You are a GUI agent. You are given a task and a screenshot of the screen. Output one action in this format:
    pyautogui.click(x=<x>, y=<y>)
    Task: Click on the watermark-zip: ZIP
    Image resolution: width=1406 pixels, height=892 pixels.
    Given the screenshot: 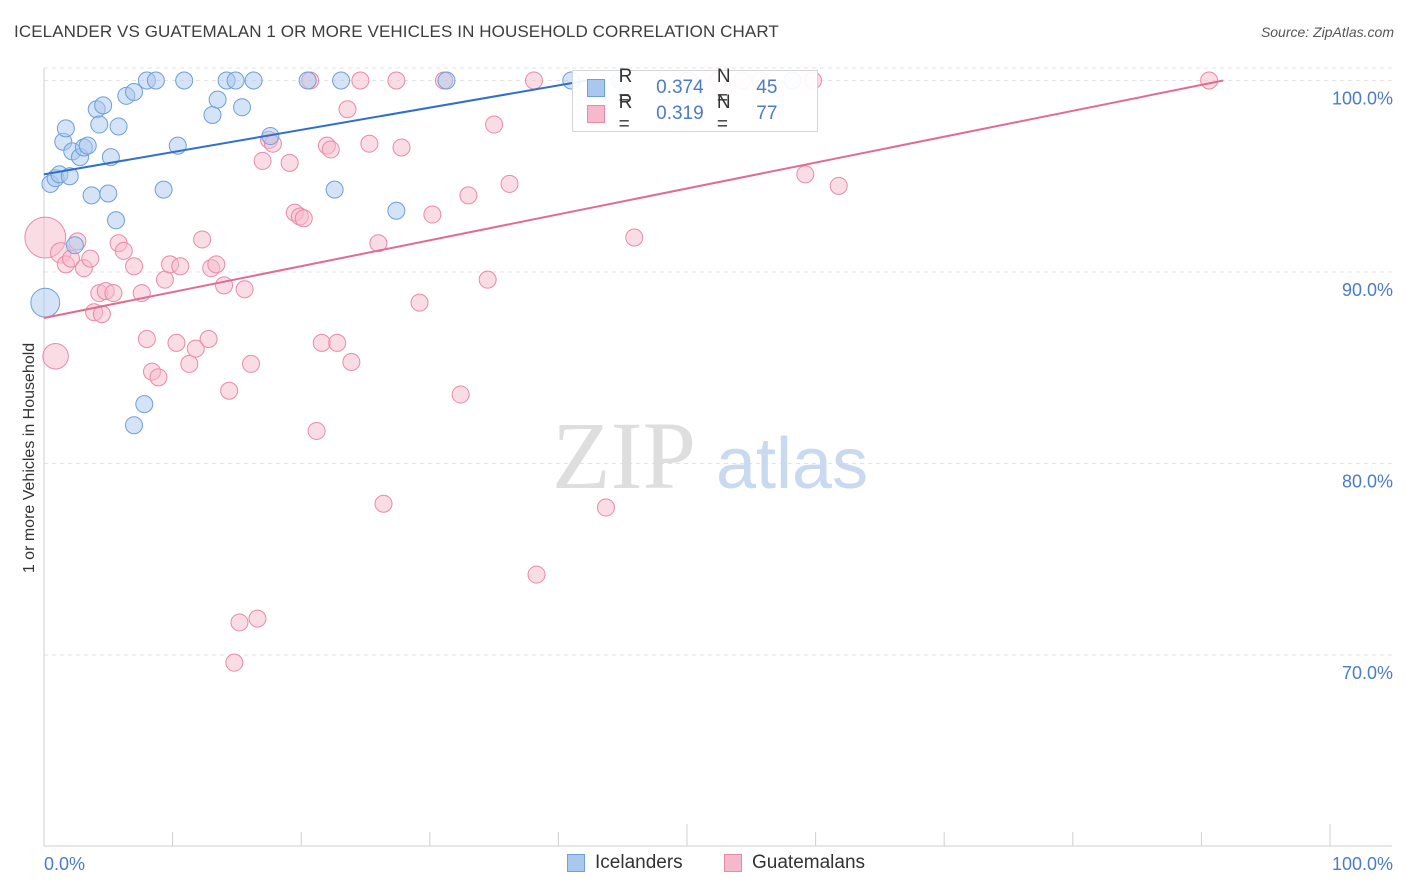 What is the action you would take?
    pyautogui.click(x=624, y=455)
    